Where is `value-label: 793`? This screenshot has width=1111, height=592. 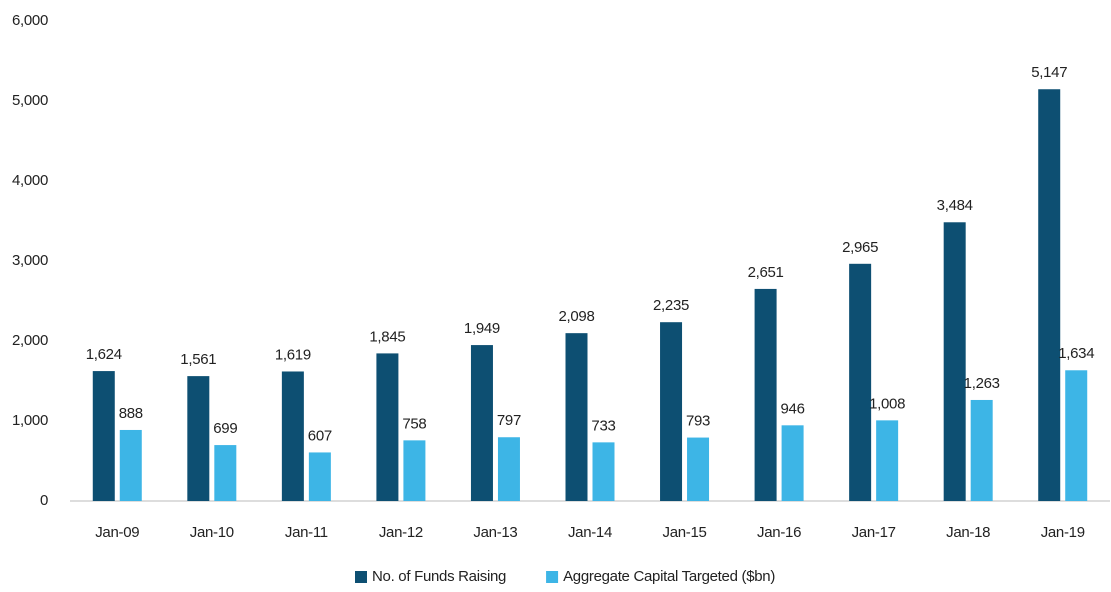 value-label: 793 is located at coordinates (698, 421).